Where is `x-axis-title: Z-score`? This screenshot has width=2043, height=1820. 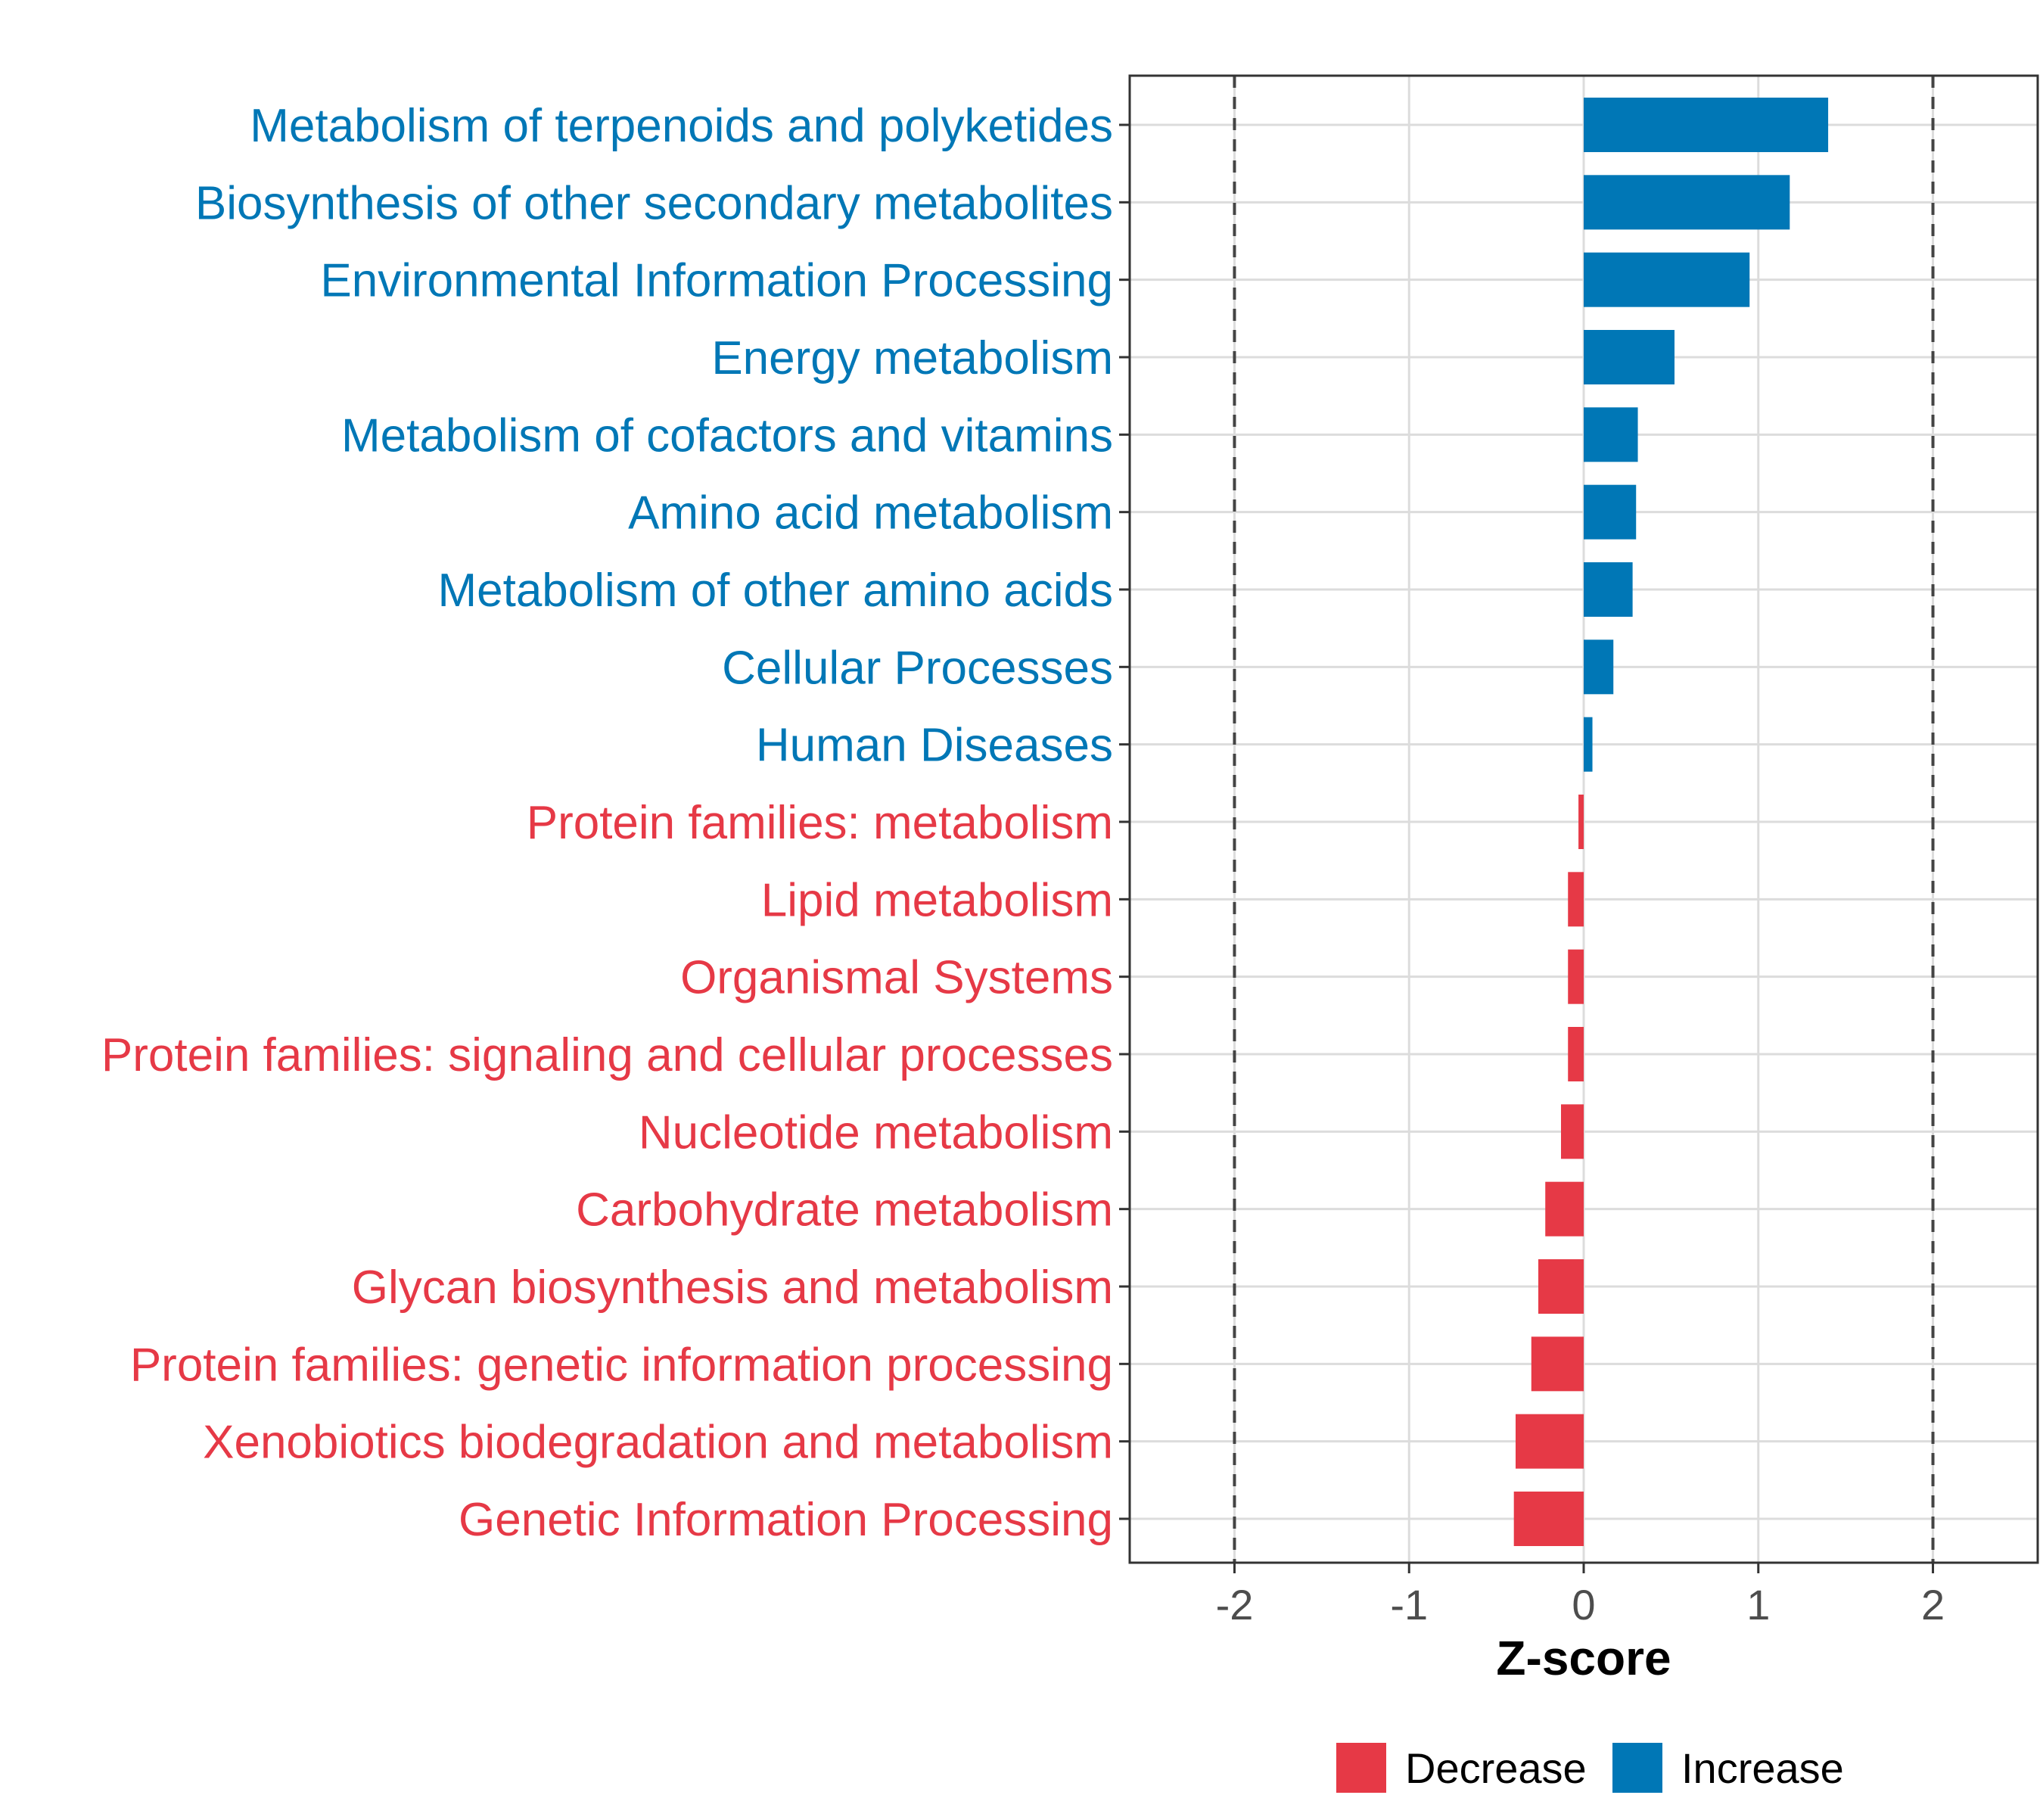
x-axis-title: Z-score is located at coordinates (1584, 1658).